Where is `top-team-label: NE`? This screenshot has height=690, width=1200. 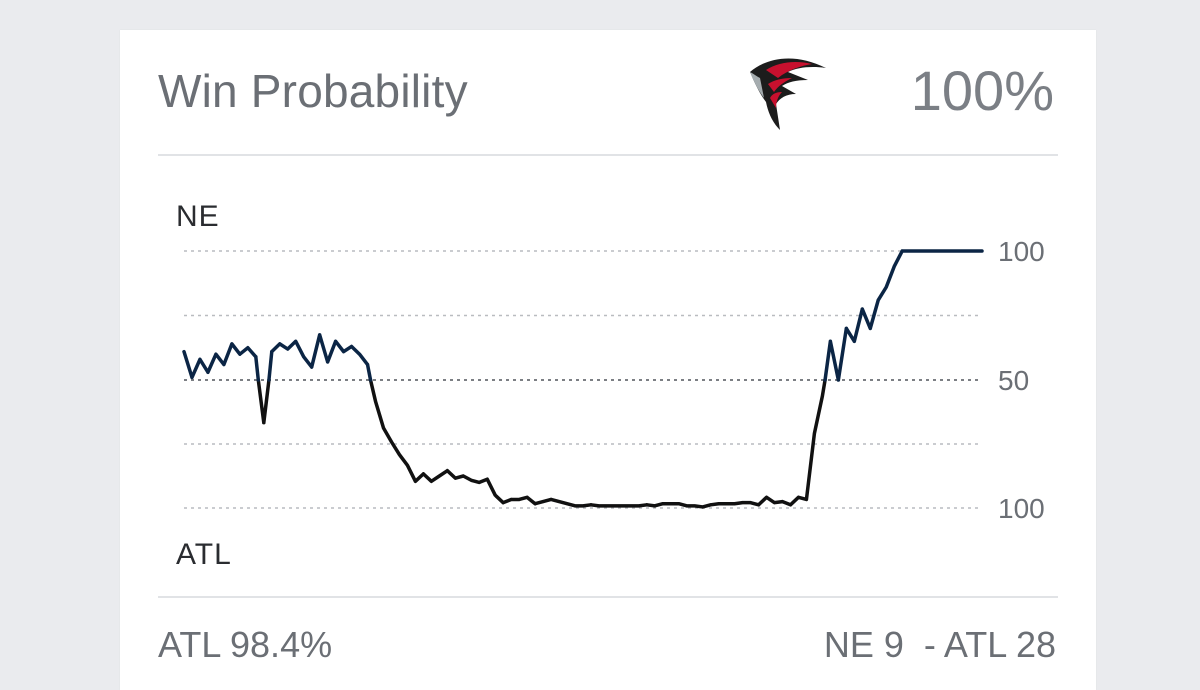
top-team-label: NE is located at coordinates (198, 216).